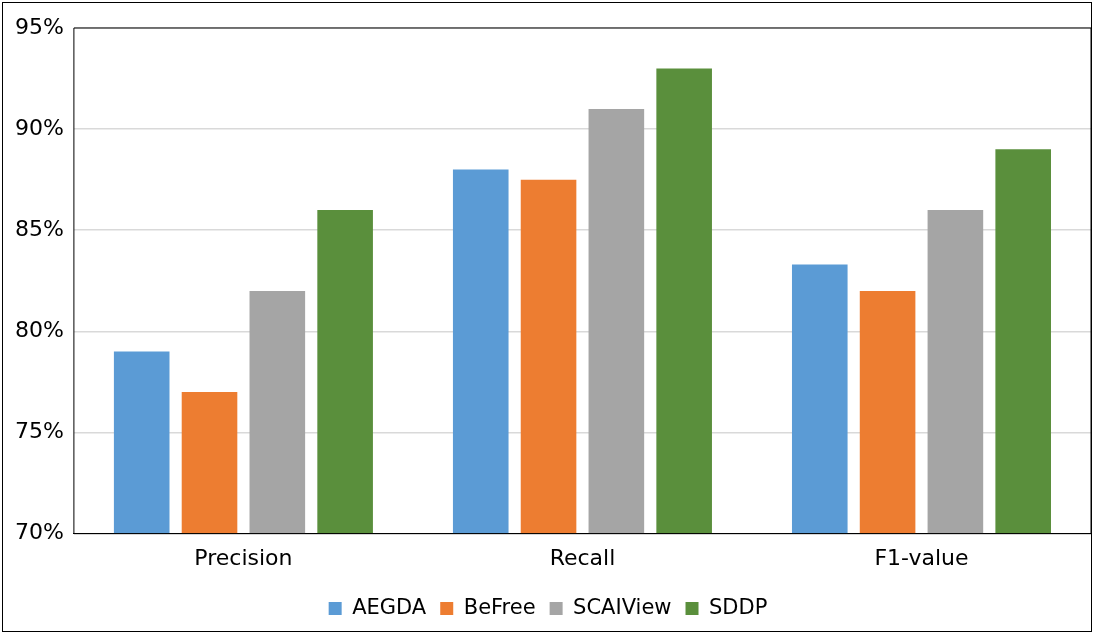 The width and height of the screenshot is (1097, 637). I want to click on legend-label: BeFree, so click(499, 606).